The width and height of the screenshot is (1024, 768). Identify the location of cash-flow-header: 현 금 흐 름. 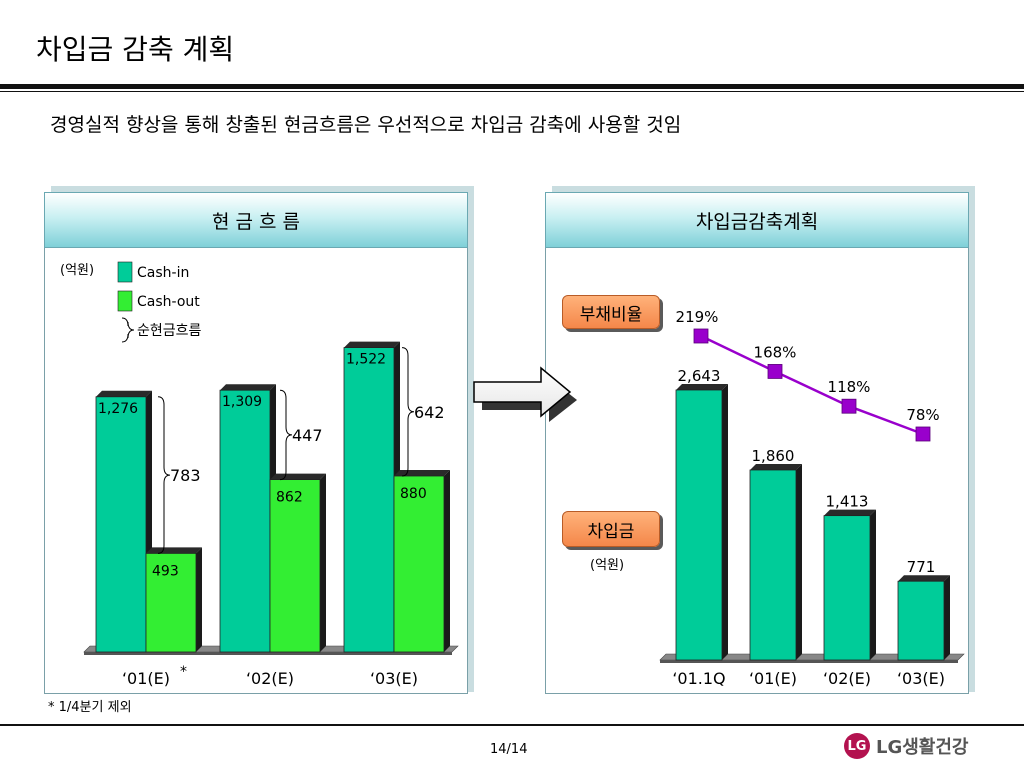
(256, 220).